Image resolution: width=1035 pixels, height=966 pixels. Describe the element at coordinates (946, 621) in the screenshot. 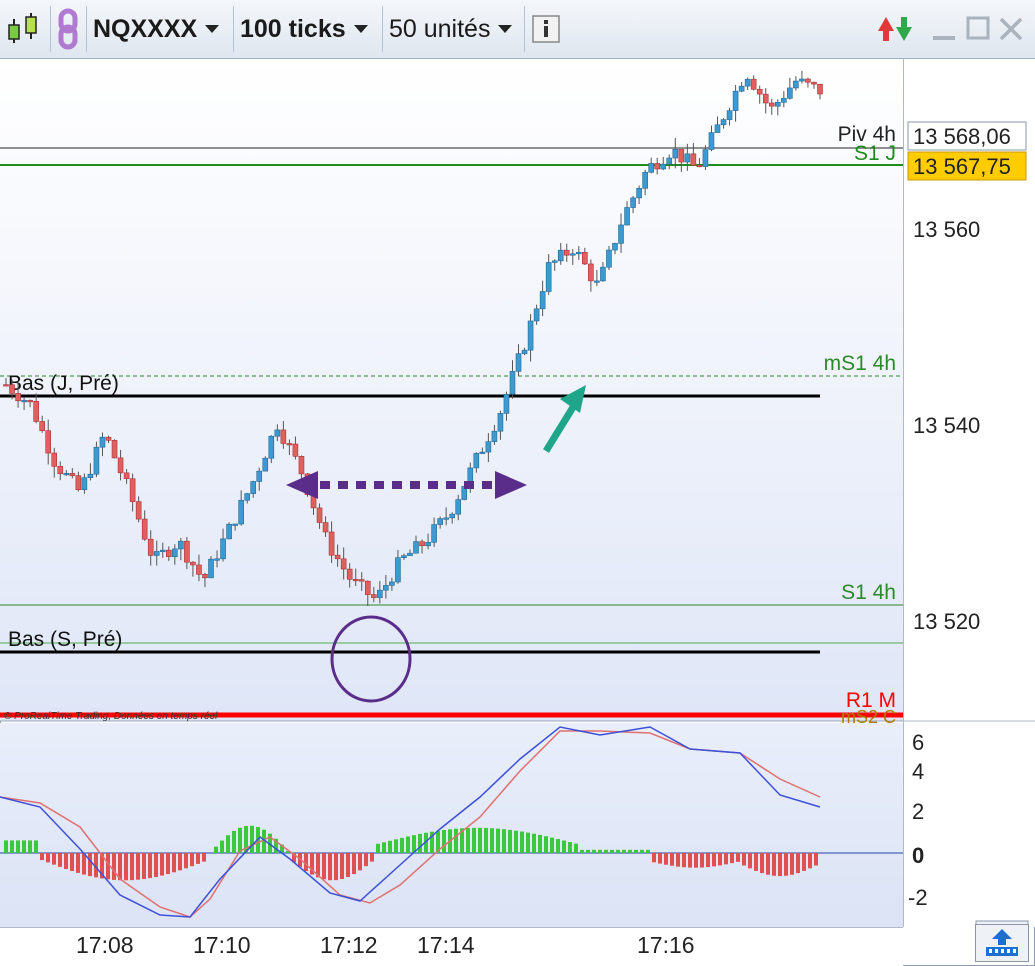

I see `axis-tick-13520: 13 520` at that location.